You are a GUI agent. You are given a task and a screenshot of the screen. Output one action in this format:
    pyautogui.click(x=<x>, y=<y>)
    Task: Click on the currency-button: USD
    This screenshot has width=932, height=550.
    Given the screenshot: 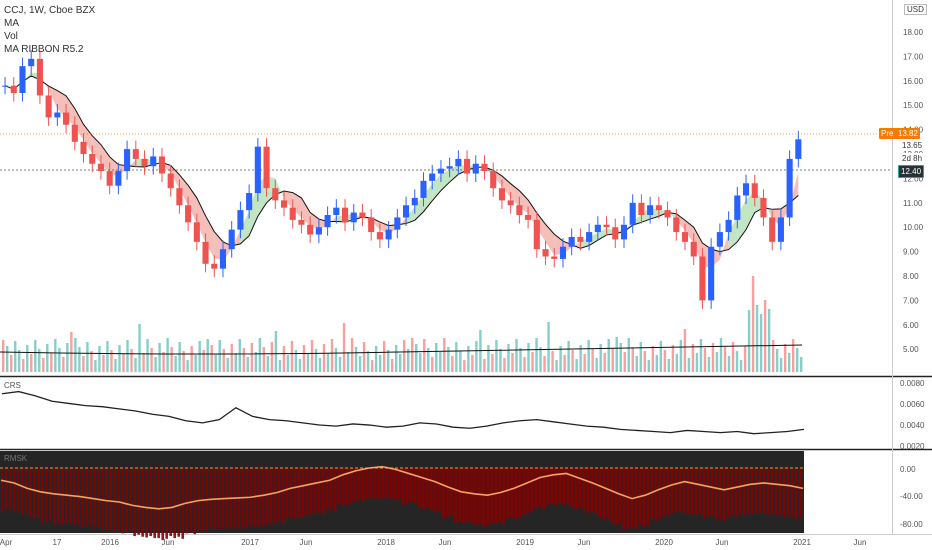 What is the action you would take?
    pyautogui.click(x=915, y=9)
    